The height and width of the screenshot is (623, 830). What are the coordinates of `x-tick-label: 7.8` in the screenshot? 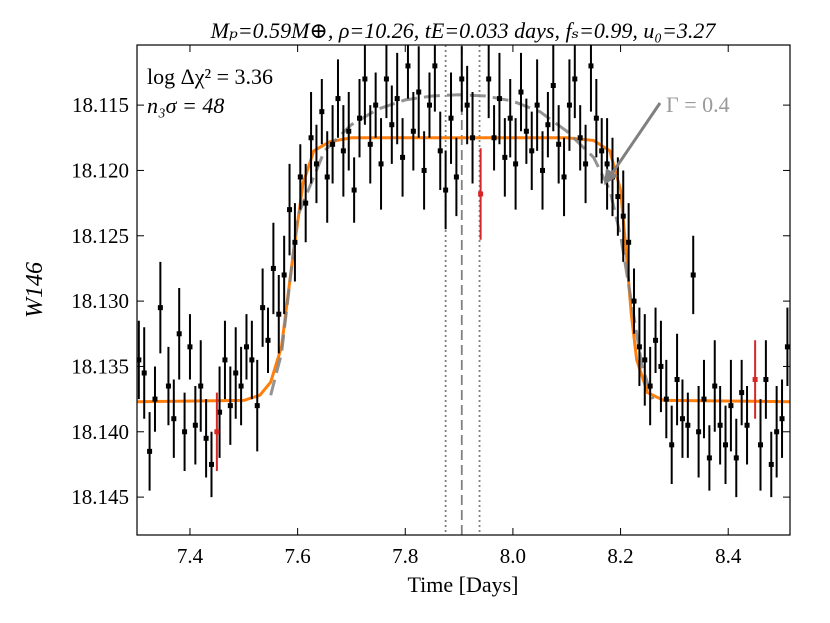 It's located at (405, 556).